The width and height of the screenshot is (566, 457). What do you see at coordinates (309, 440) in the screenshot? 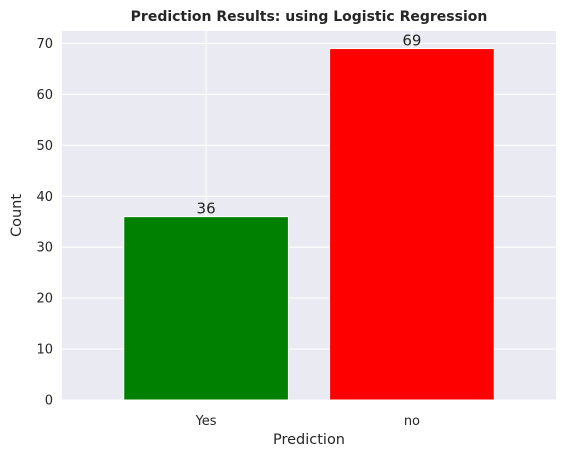
I see `x-axis-label: Prediction` at bounding box center [309, 440].